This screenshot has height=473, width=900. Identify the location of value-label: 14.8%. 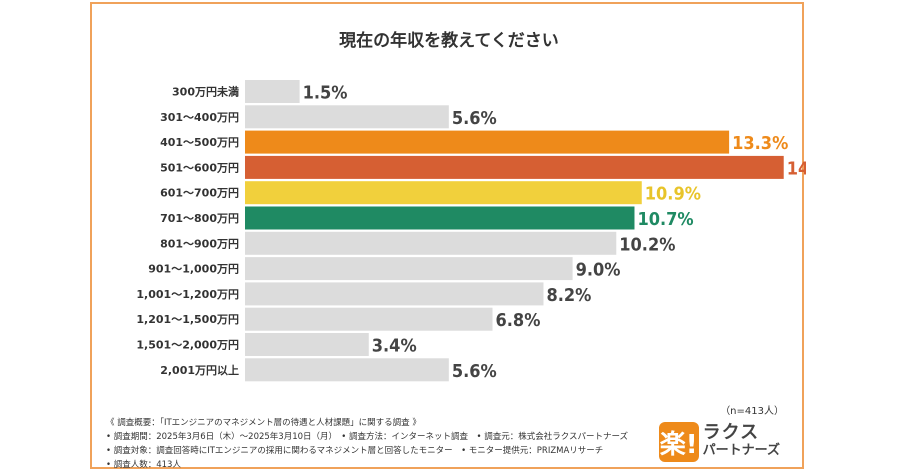
(796, 168).